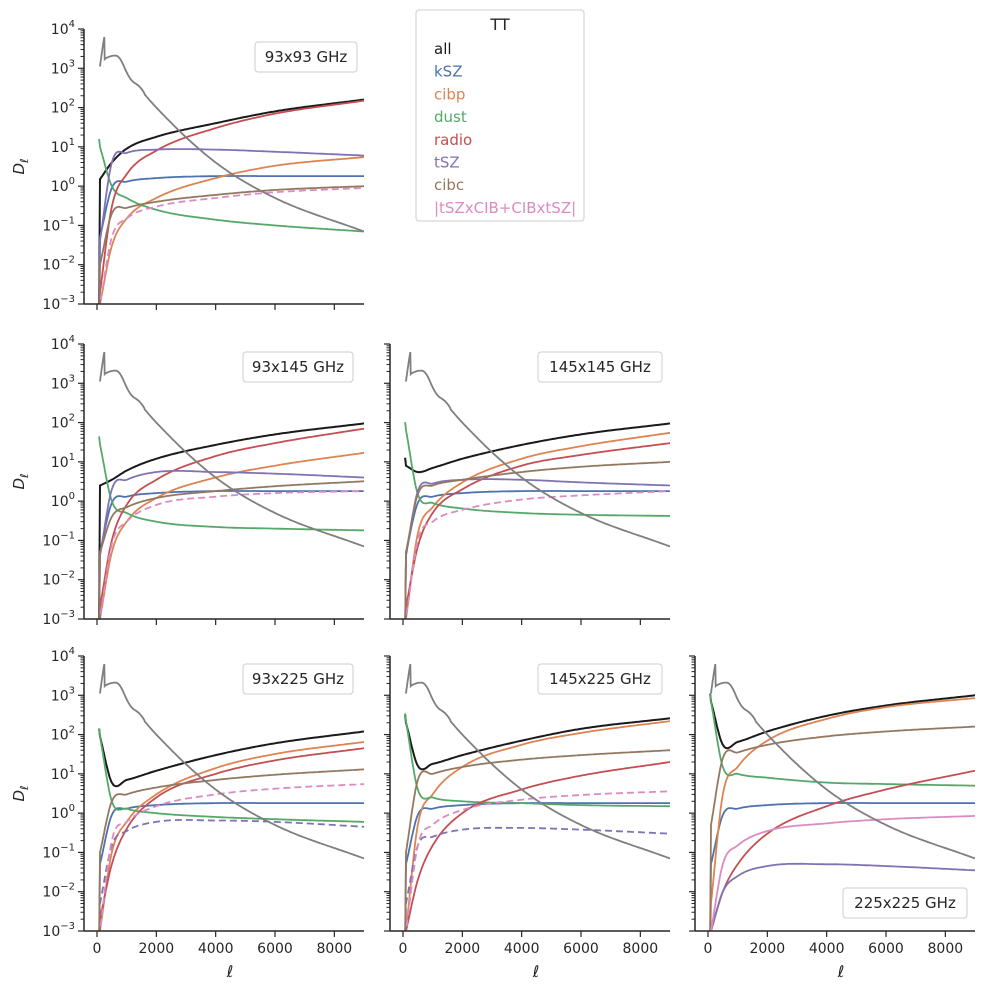  Describe the element at coordinates (499, 24) in the screenshot. I see `legend-title: TT` at that location.